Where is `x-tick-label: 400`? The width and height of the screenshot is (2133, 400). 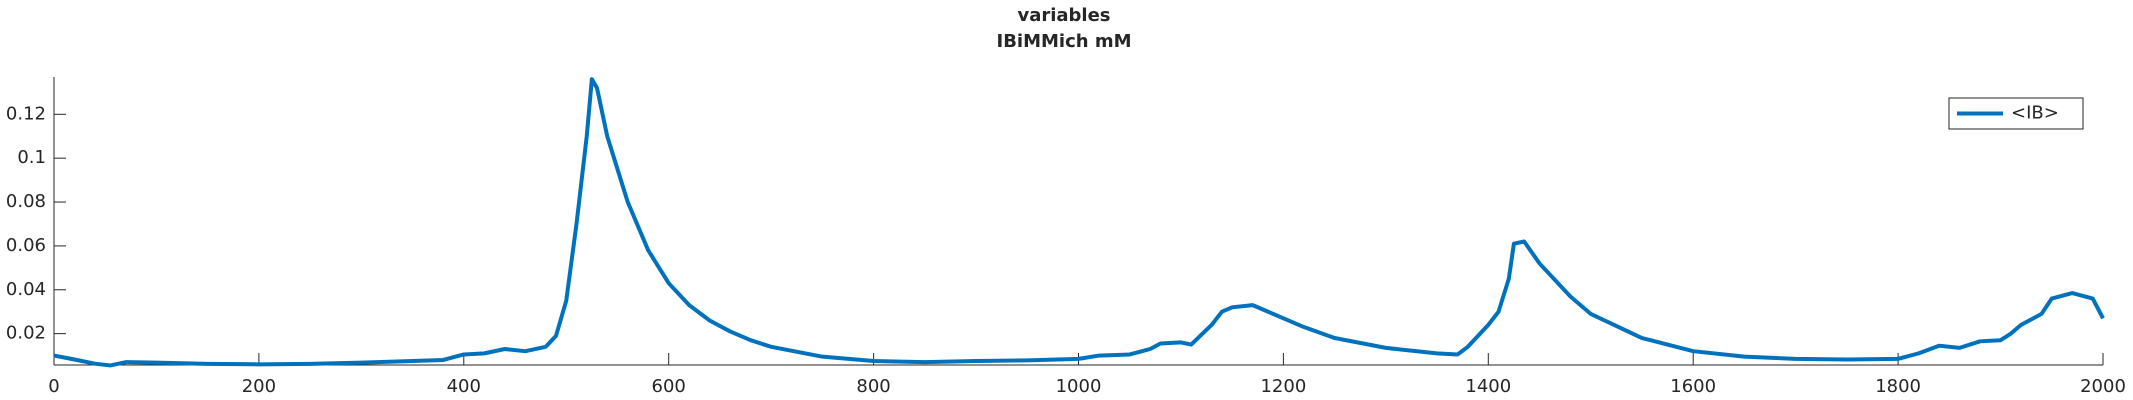
x-tick-label: 400 is located at coordinates (464, 386).